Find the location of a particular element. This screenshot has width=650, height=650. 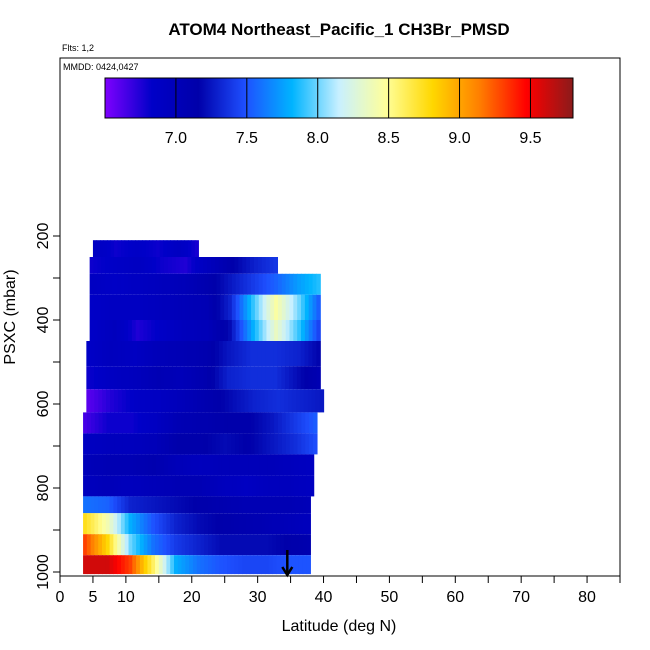

y-axis: 200 400 600 800 1000 is located at coordinates (47, 406).